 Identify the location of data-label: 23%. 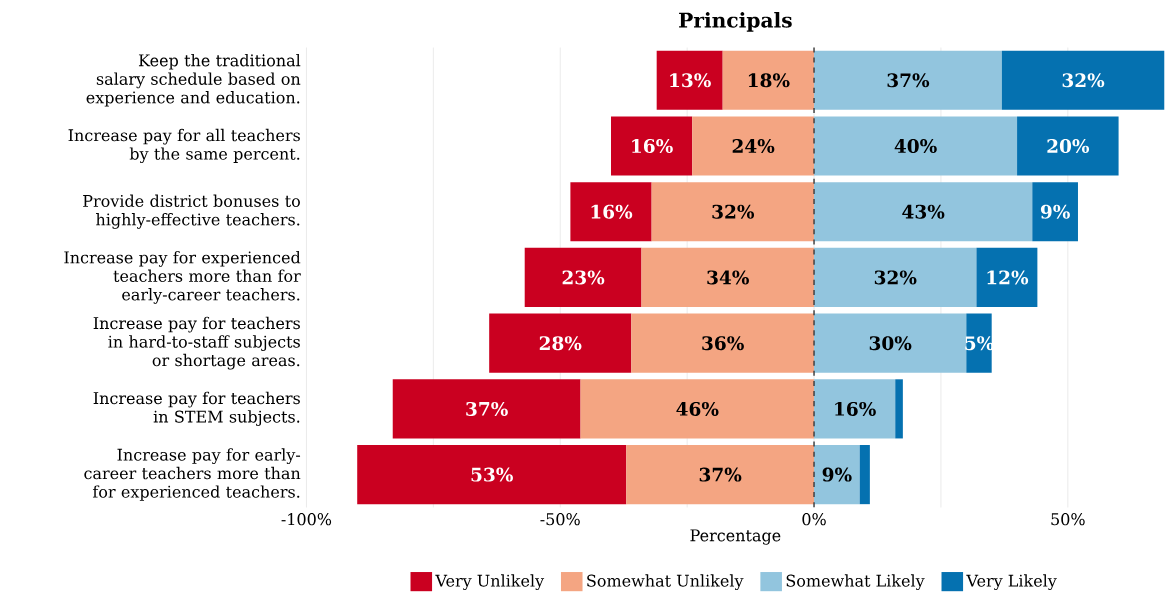
(583, 277).